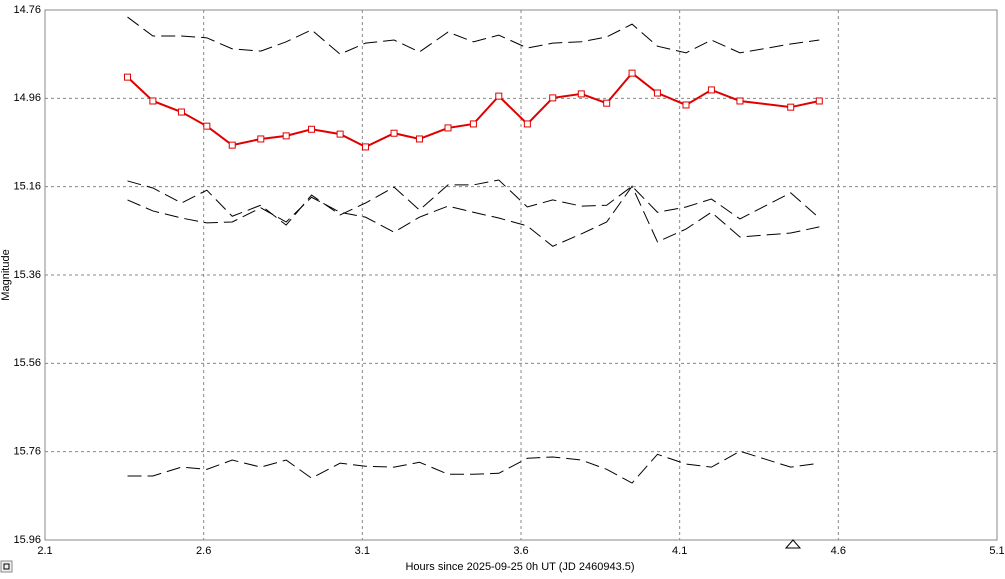  Describe the element at coordinates (44, 551) in the screenshot. I see `x-tick-label: 2.1` at that location.